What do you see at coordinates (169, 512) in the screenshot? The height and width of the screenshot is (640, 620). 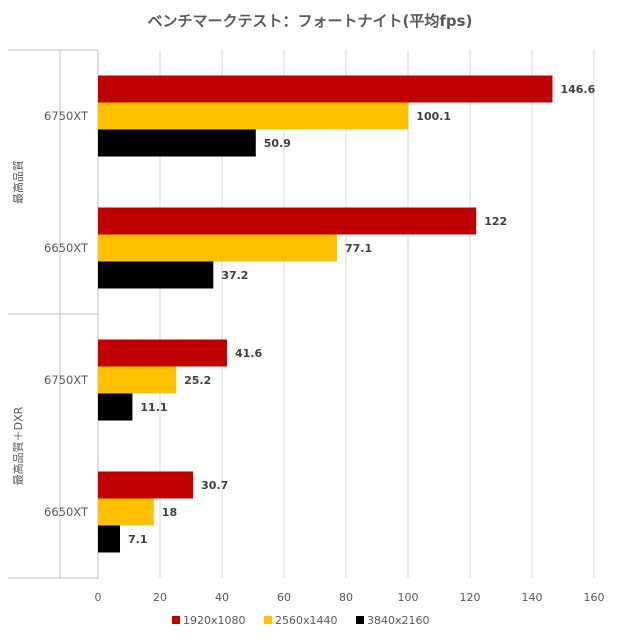 I see `data-label: 18` at bounding box center [169, 512].